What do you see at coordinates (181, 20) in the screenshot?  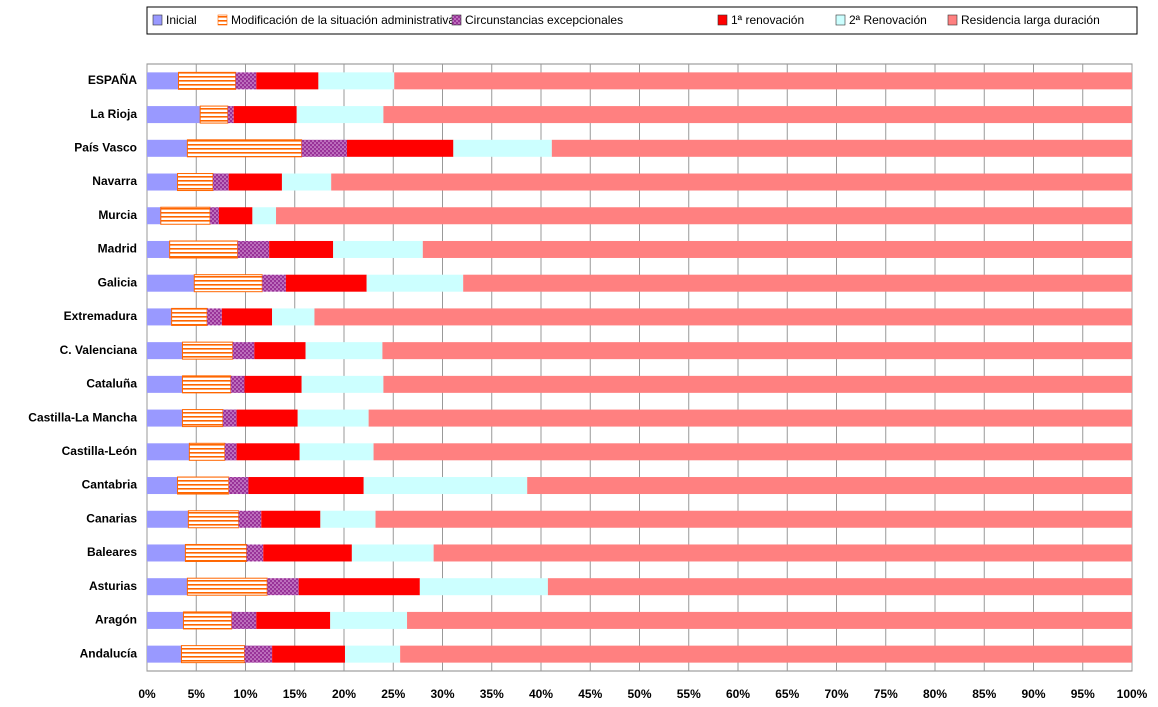 I see `legend-label: Inicial` at bounding box center [181, 20].